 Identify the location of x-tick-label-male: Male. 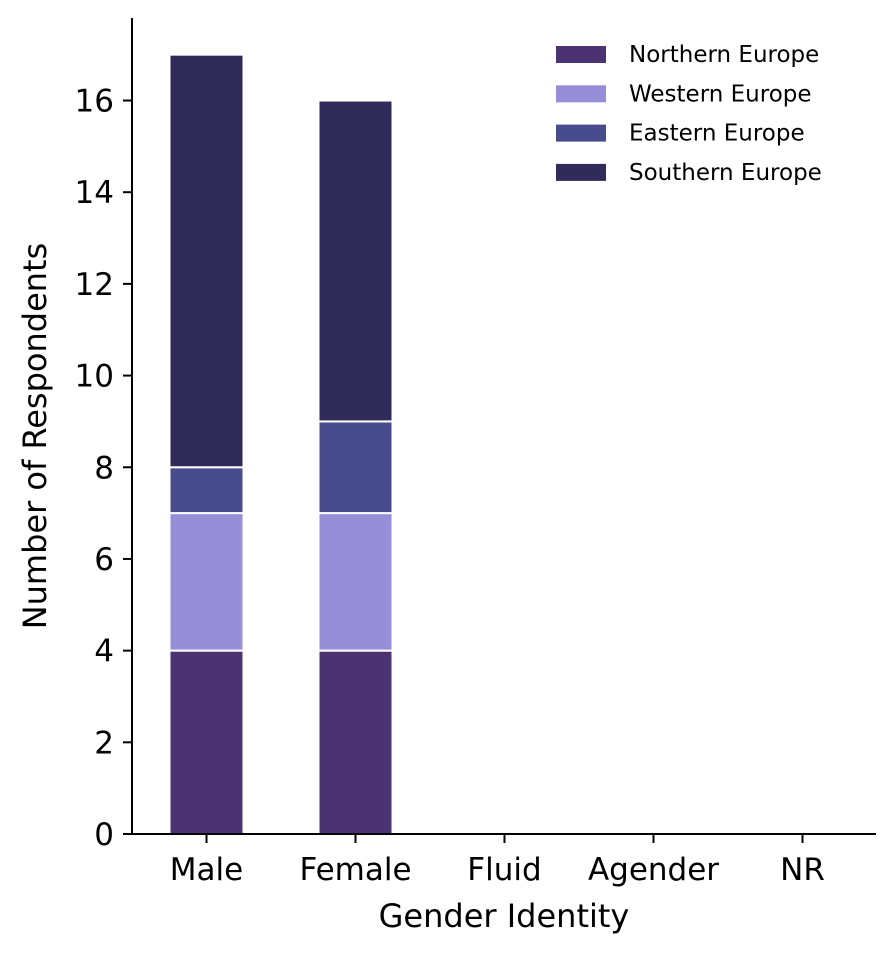
(206, 870).